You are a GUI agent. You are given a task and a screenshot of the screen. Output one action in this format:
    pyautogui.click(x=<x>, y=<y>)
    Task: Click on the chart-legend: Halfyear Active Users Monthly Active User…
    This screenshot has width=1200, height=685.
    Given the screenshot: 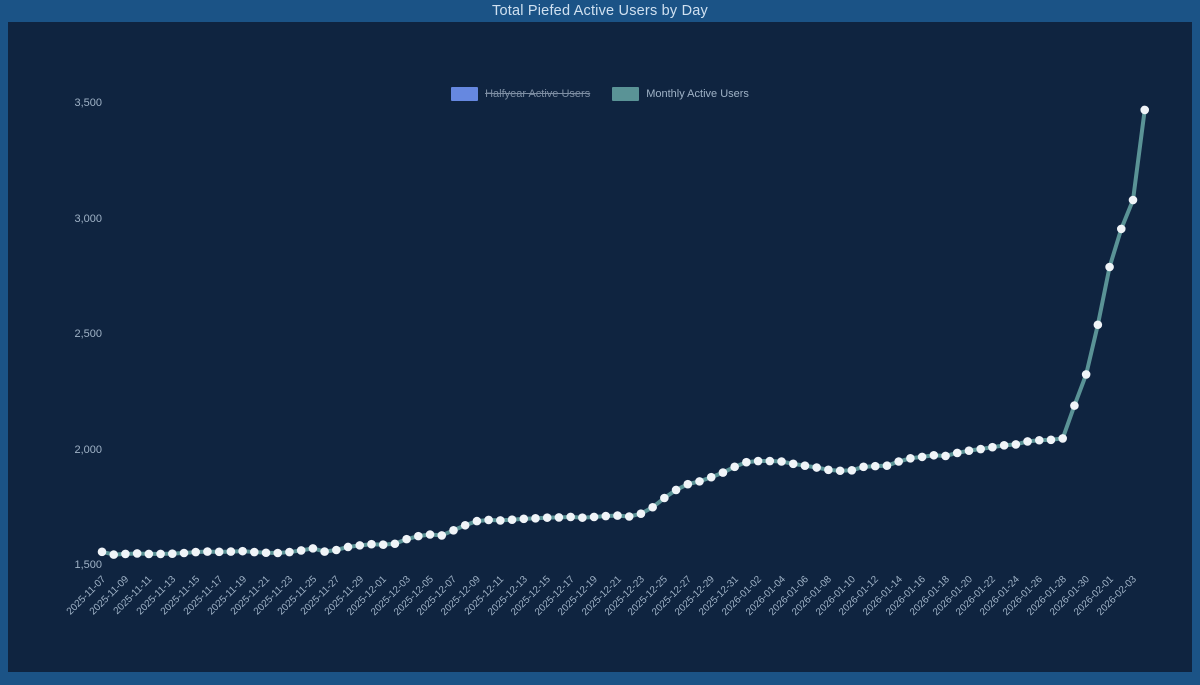 What is the action you would take?
    pyautogui.click(x=600, y=94)
    